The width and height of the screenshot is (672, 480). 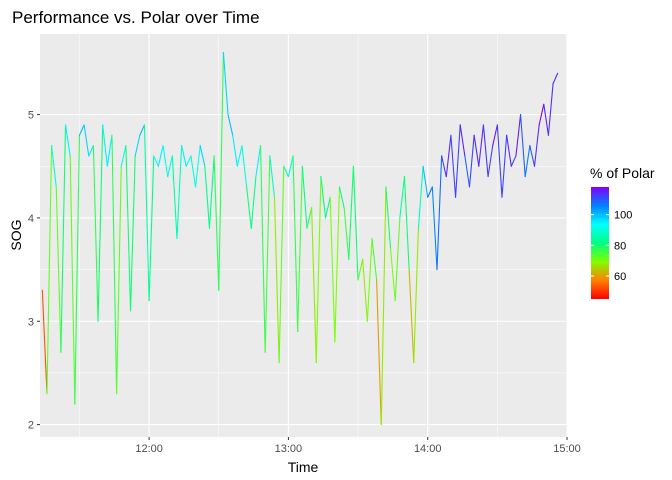 I want to click on legend-colorbar, so click(x=600, y=243).